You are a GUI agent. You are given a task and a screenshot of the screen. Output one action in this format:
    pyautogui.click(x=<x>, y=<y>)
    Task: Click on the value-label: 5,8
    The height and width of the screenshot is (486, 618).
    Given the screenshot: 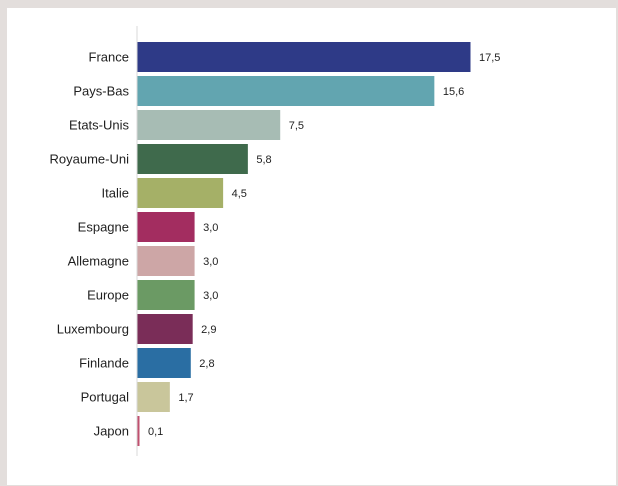 What is the action you would take?
    pyautogui.click(x=263, y=160)
    